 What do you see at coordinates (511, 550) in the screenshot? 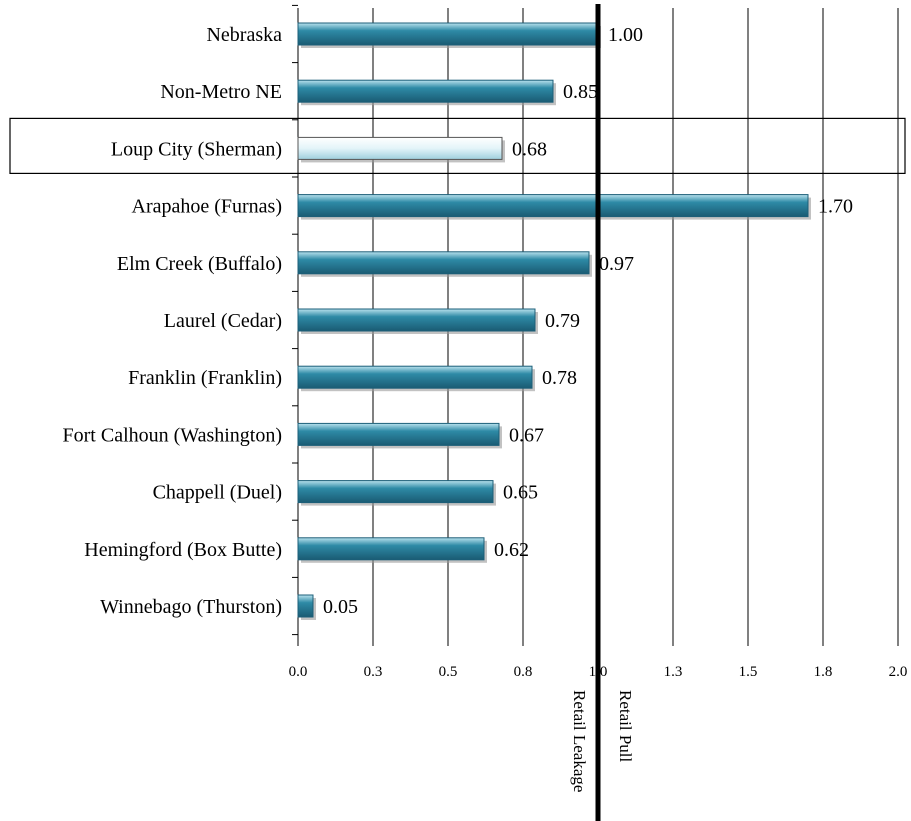
I see `value-label: 0.62` at bounding box center [511, 550].